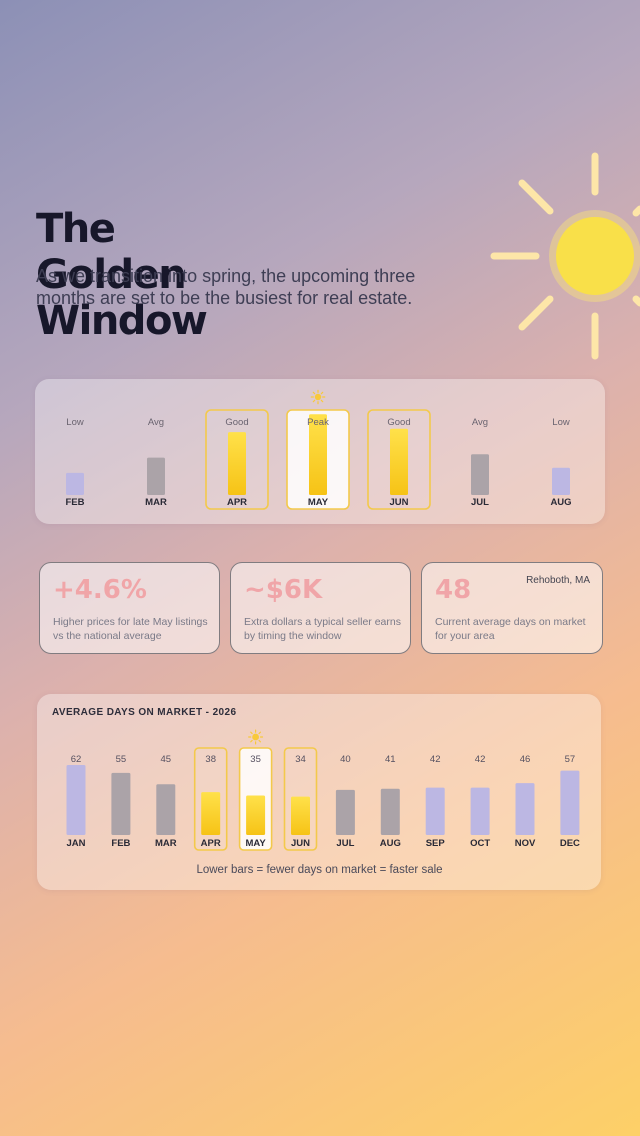  What do you see at coordinates (318, 422) in the screenshot?
I see `season-rating-label: Peak` at bounding box center [318, 422].